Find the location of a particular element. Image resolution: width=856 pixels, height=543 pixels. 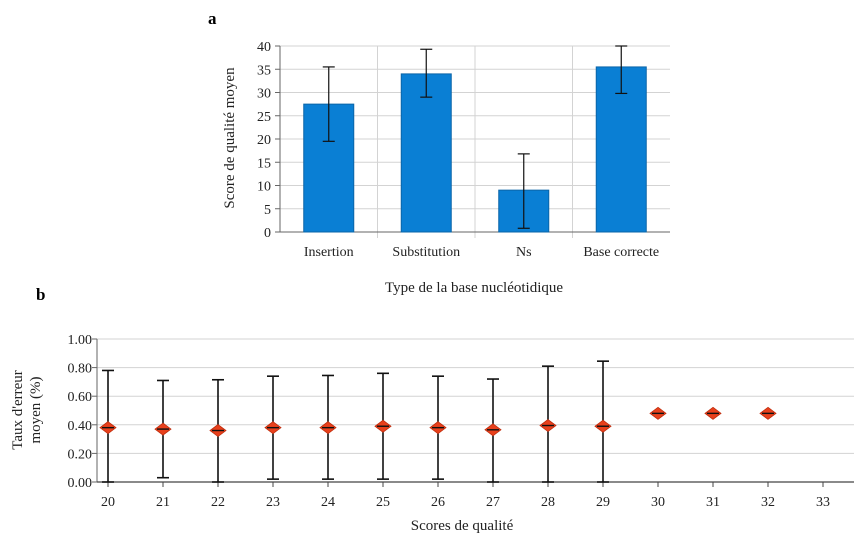

y-tick-label: 0.80 is located at coordinates (80, 369).